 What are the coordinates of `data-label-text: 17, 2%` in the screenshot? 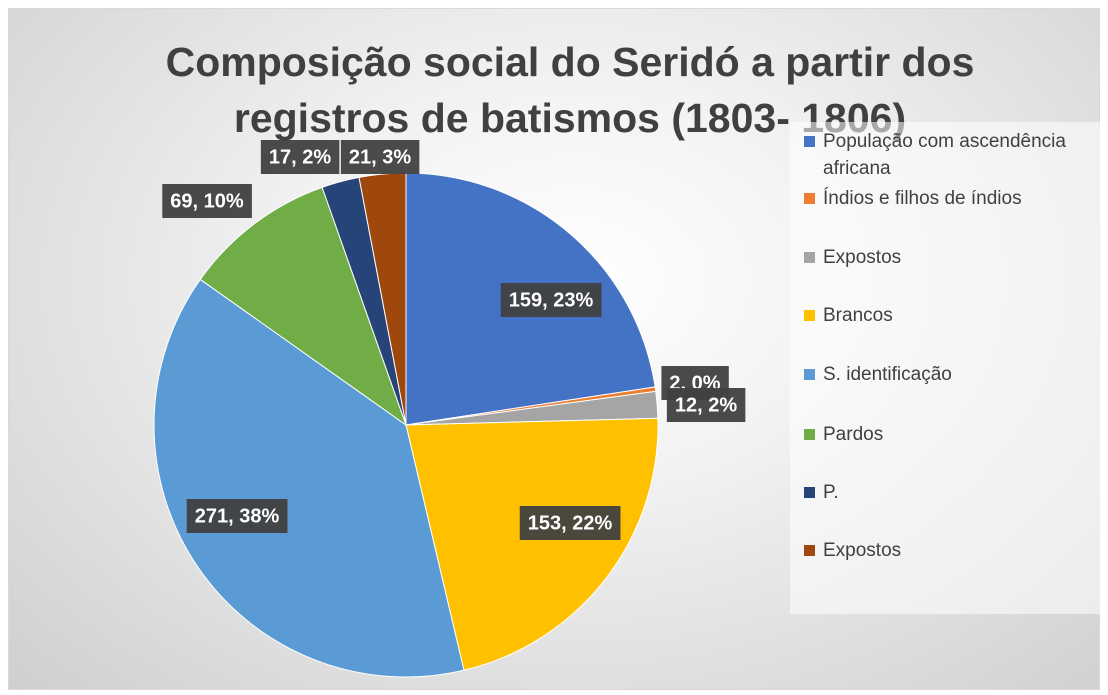 It's located at (300, 157).